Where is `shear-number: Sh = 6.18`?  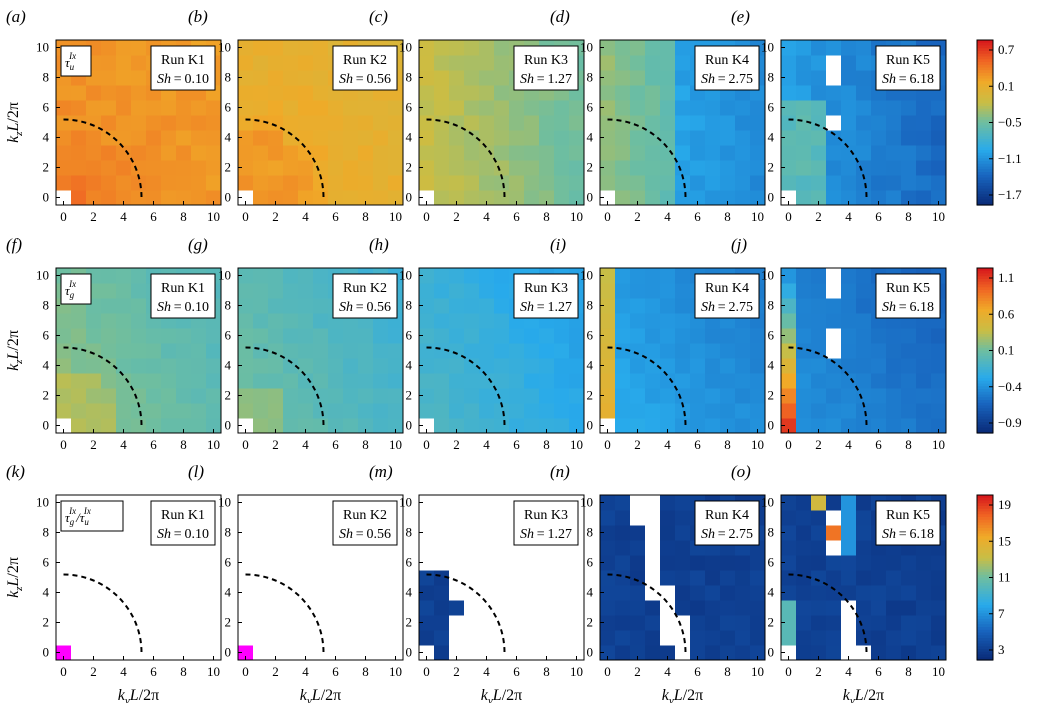 shear-number: Sh = 6.18 is located at coordinates (908, 534).